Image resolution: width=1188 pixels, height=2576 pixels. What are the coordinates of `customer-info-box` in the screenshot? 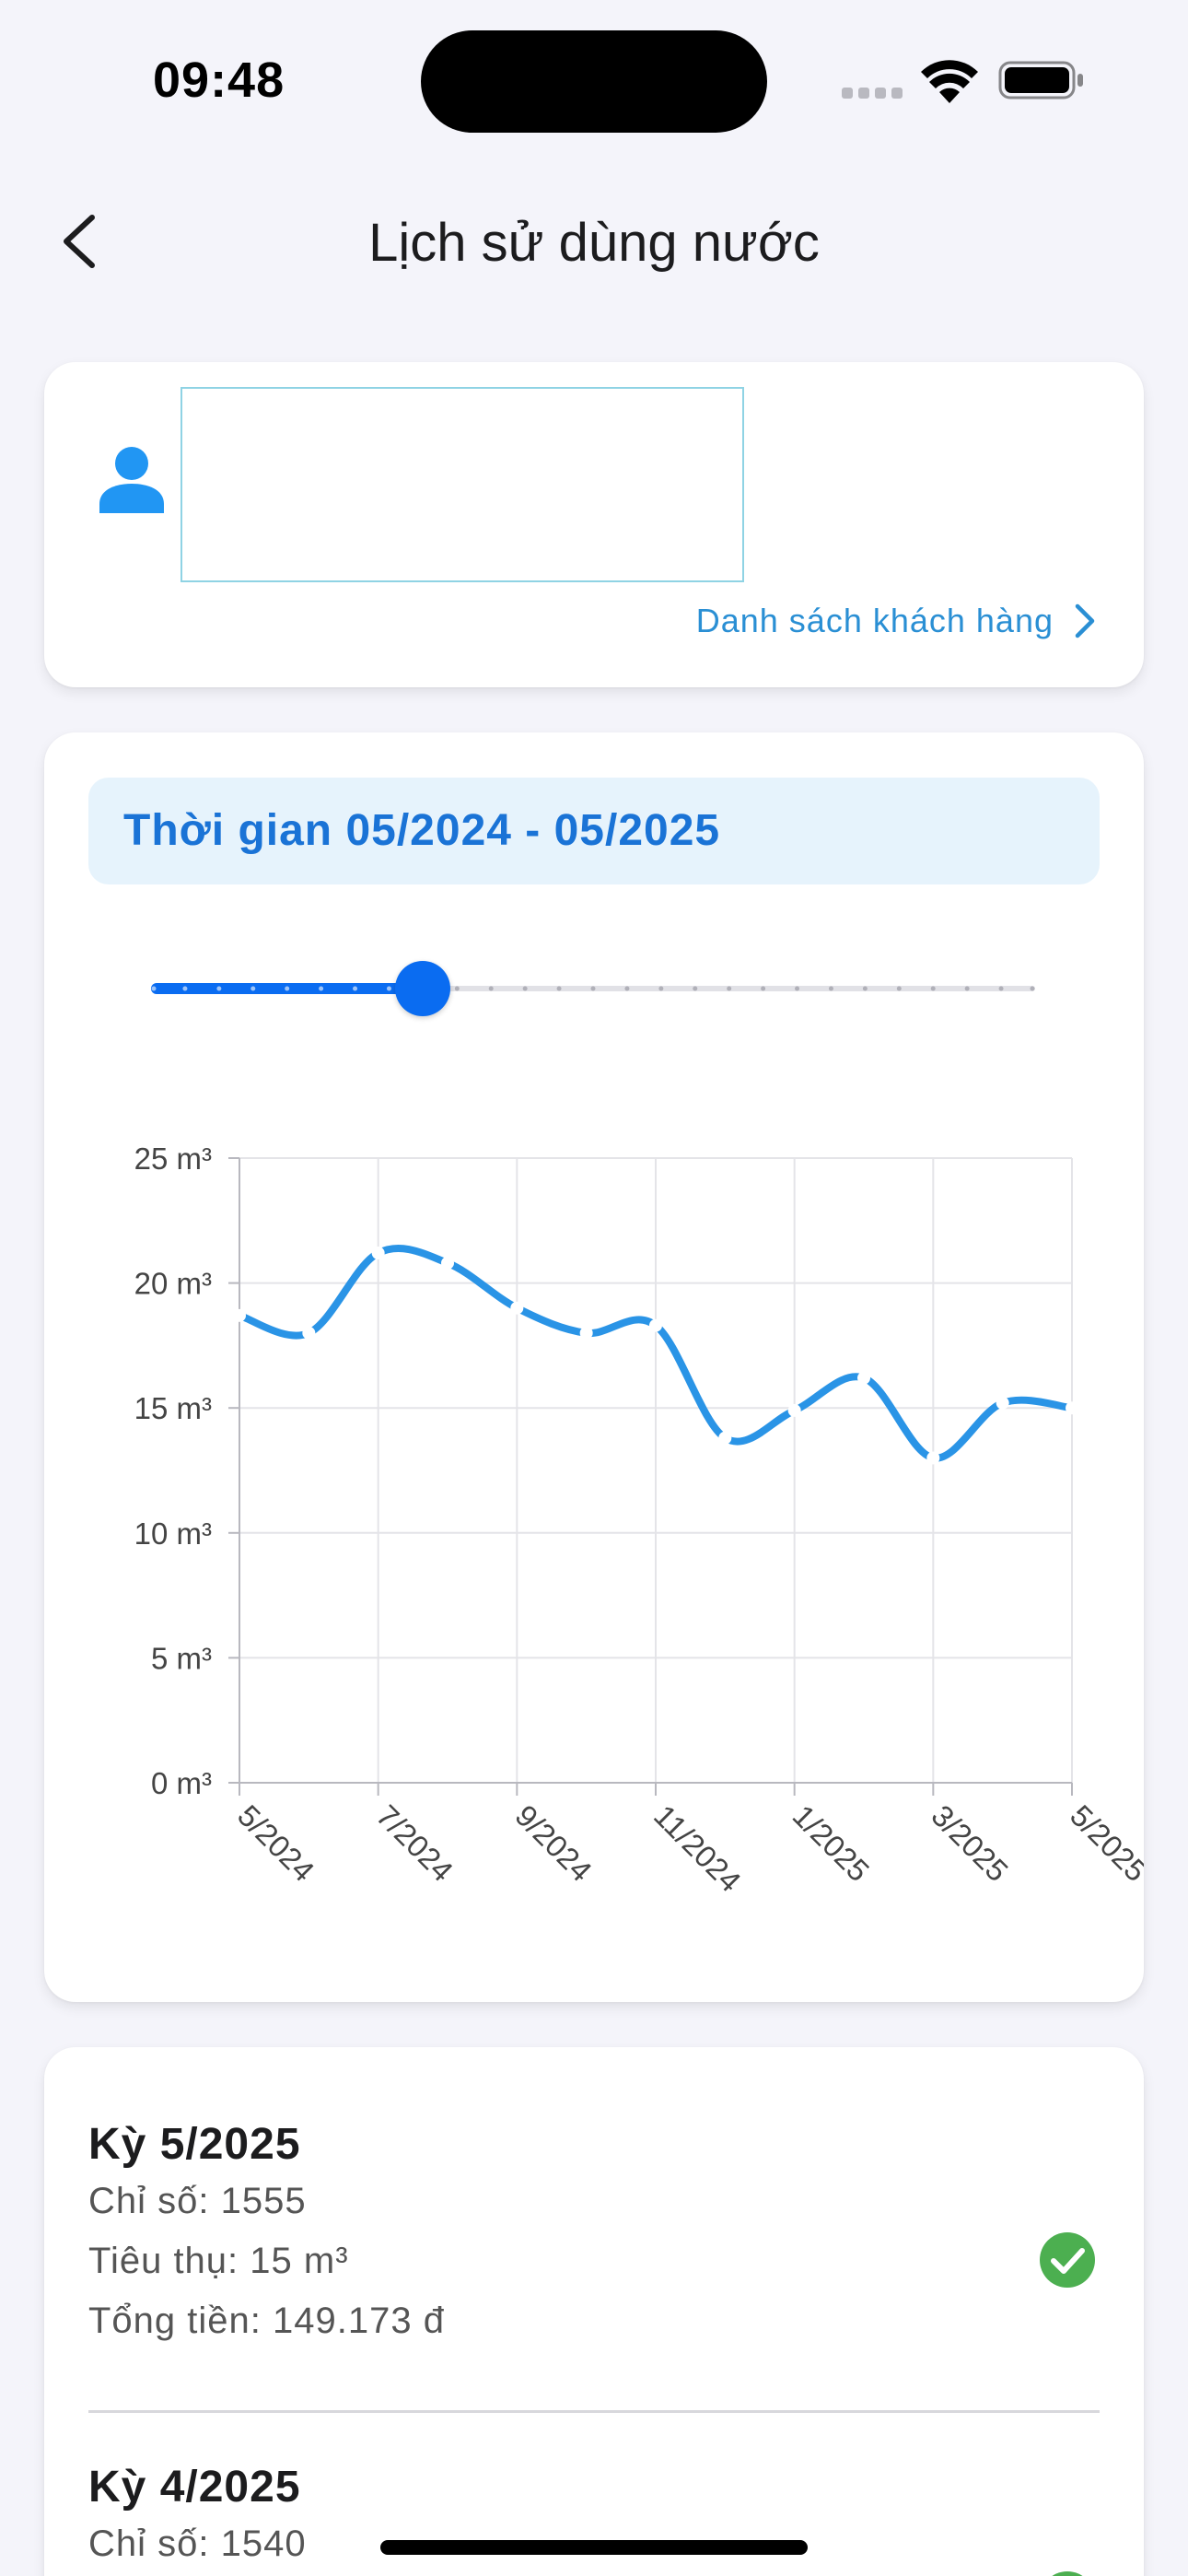 It's located at (462, 484).